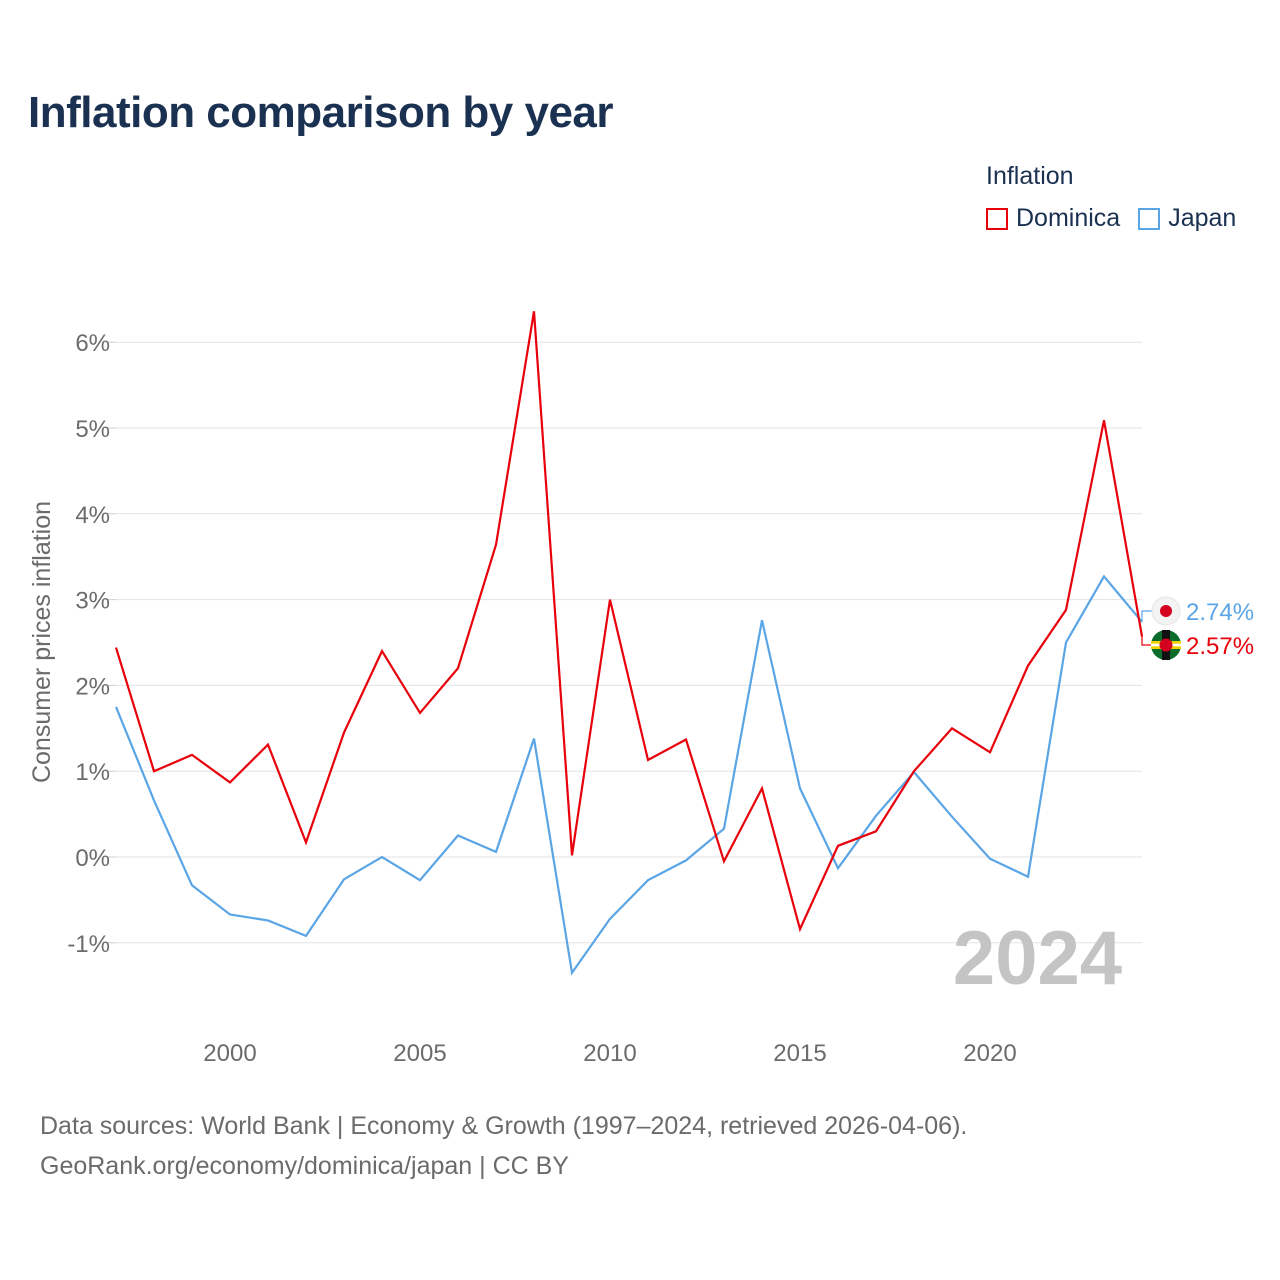 This screenshot has height=1280, width=1280. Describe the element at coordinates (1166, 611) in the screenshot. I see `japan-flag-disc` at that location.